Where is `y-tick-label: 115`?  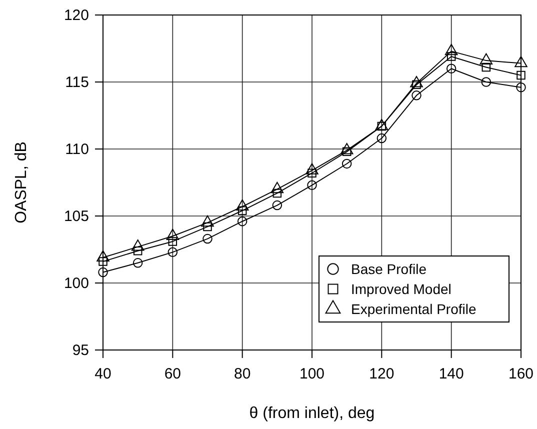 y-tick-label: 115 is located at coordinates (77, 82).